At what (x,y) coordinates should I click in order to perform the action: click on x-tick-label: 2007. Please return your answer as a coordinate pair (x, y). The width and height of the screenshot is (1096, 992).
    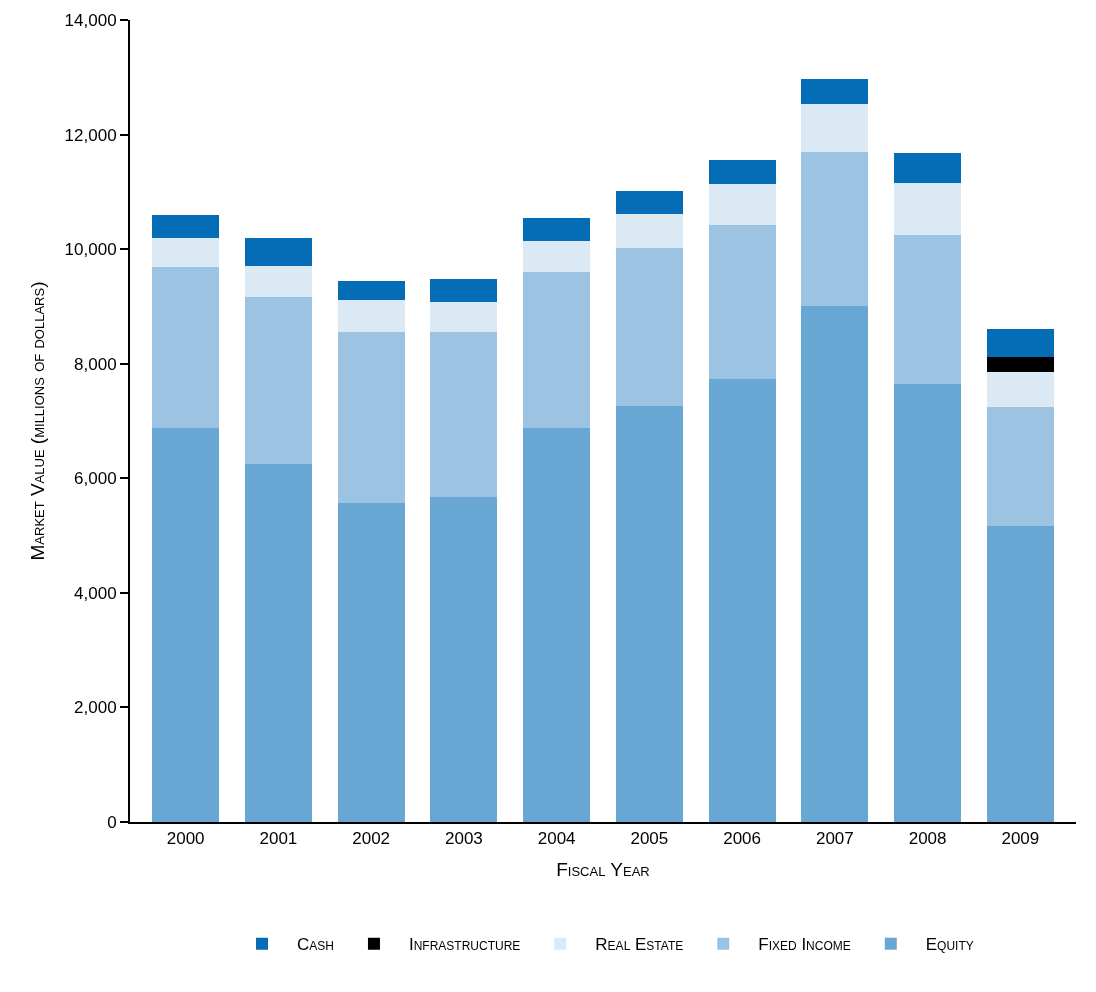
    Looking at the image, I should click on (834, 839).